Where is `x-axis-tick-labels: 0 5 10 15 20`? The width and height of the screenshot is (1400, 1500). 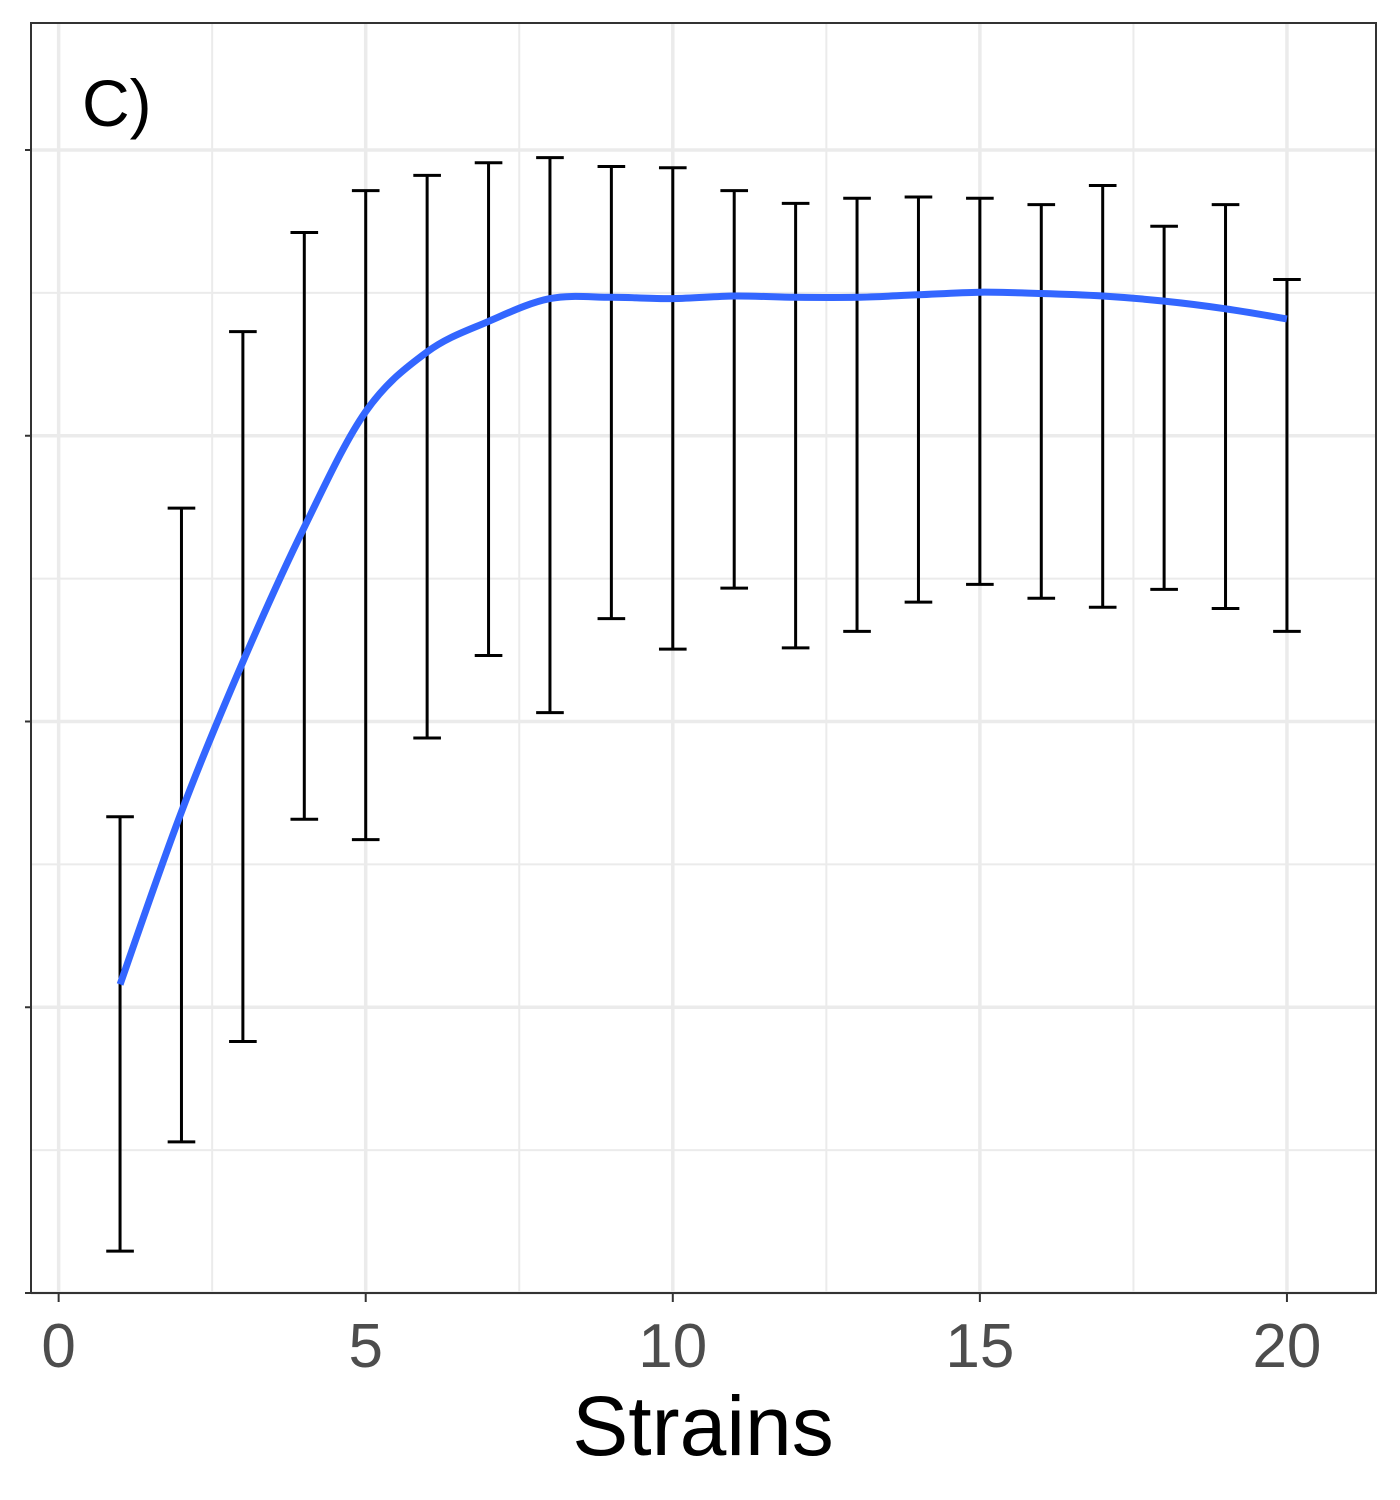 x-axis-tick-labels: 0 5 10 15 20 is located at coordinates (681, 1346).